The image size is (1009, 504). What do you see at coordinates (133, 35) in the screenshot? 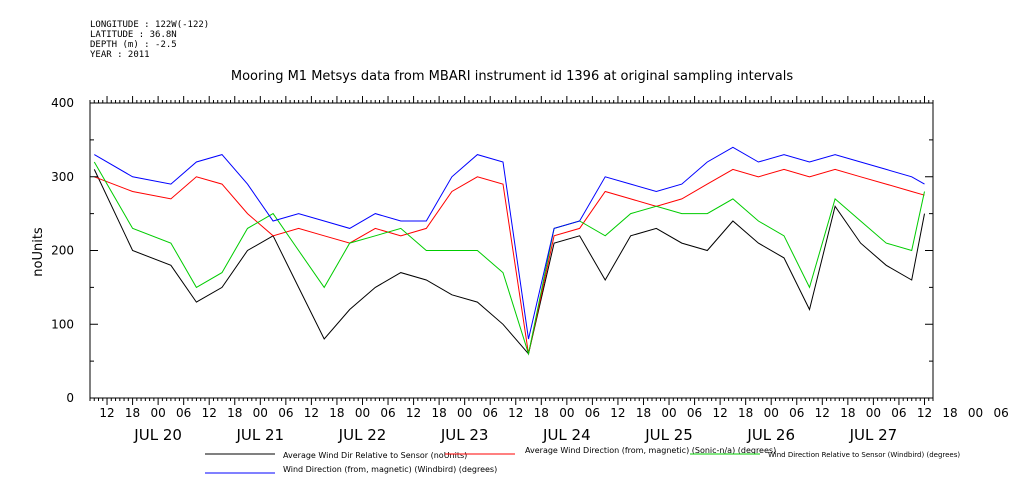
I see `latitude-text: LATITUDE : 36.8N` at bounding box center [133, 35].